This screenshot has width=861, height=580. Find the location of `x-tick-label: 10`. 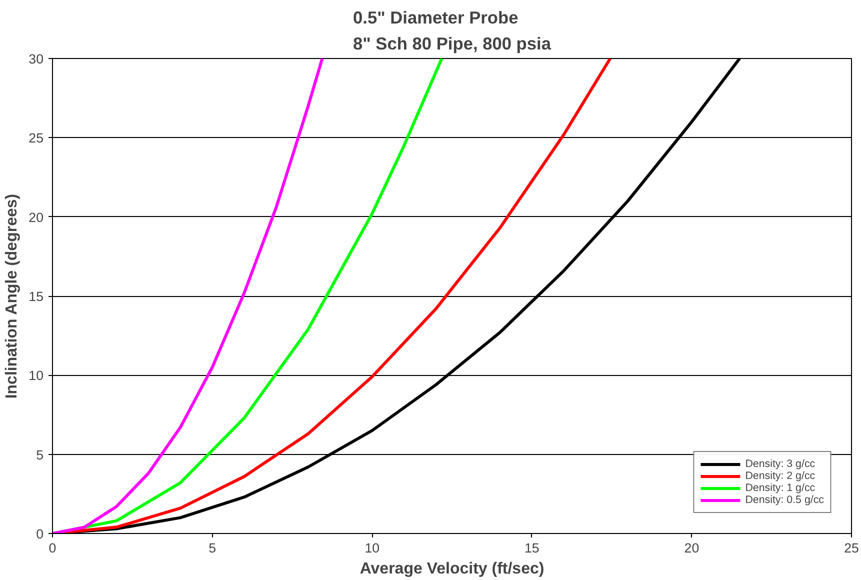

x-tick-label: 10 is located at coordinates (372, 548).